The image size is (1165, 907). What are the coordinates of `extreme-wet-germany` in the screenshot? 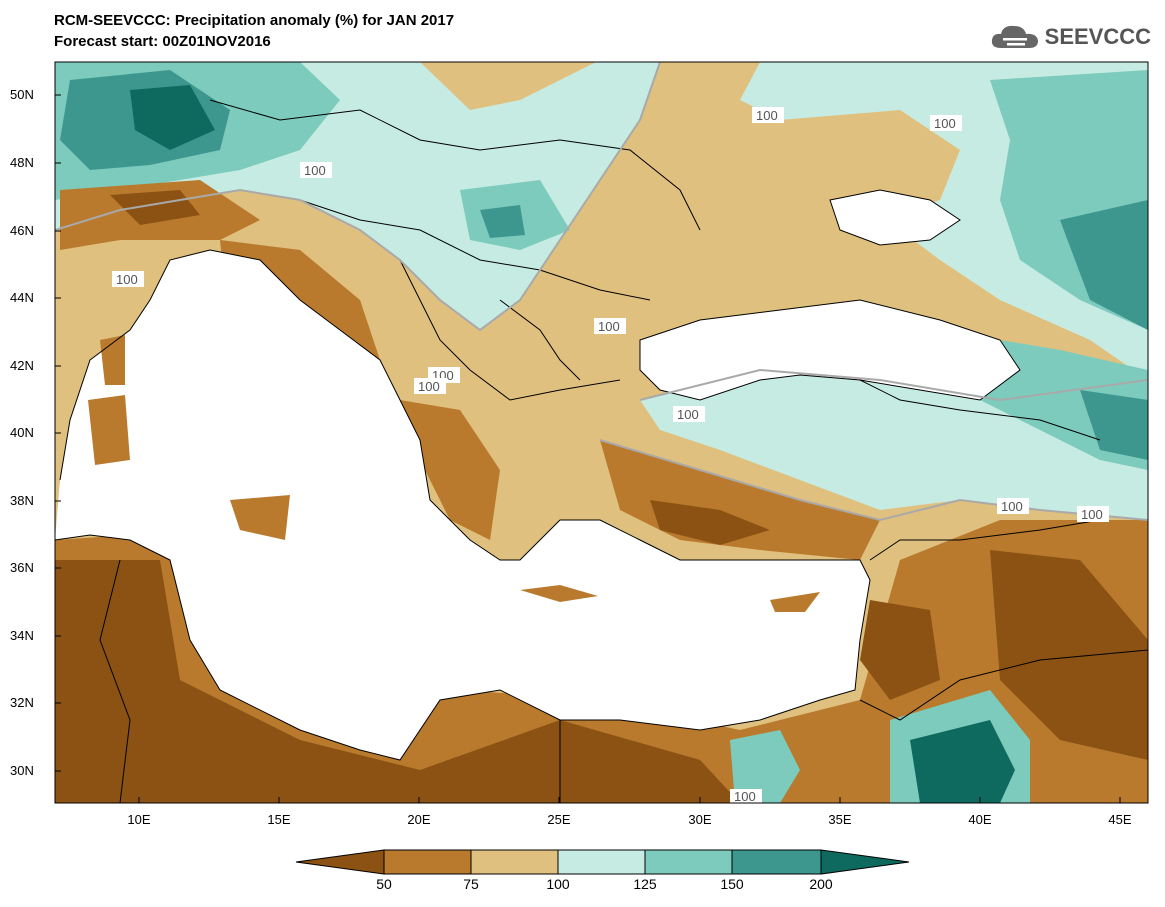 It's located at (172, 117).